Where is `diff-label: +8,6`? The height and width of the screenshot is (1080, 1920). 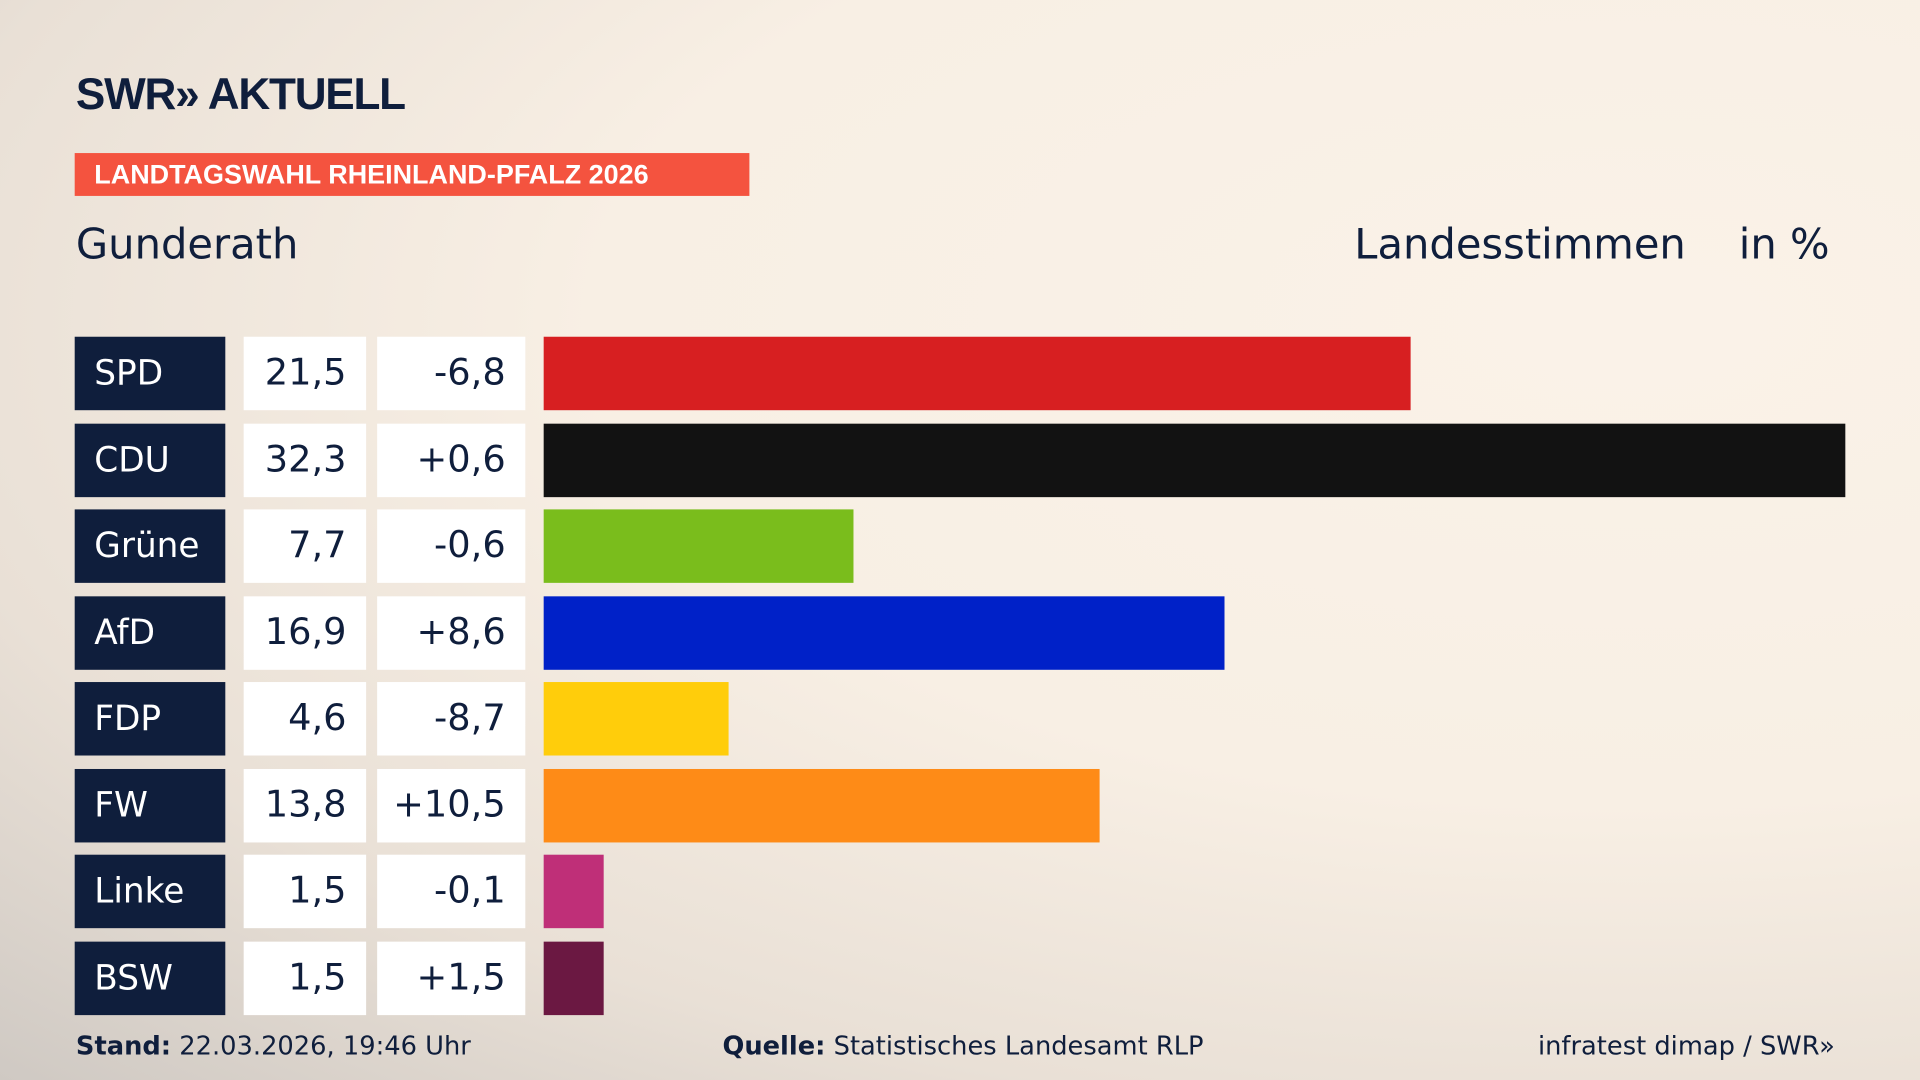 diff-label: +8,6 is located at coordinates (451, 632).